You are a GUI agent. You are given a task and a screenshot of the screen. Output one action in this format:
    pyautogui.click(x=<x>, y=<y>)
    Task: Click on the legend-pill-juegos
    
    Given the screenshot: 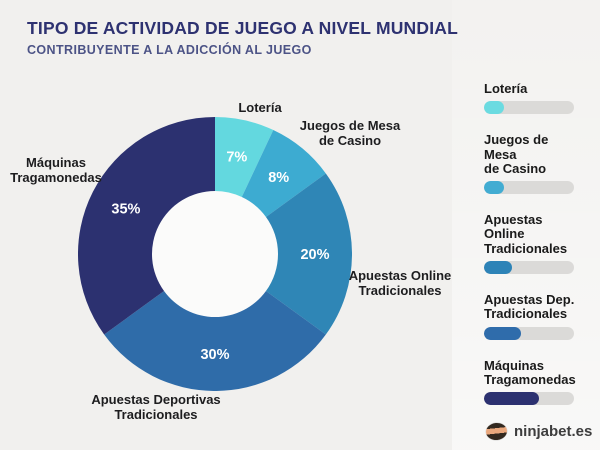 What is the action you would take?
    pyautogui.click(x=494, y=188)
    